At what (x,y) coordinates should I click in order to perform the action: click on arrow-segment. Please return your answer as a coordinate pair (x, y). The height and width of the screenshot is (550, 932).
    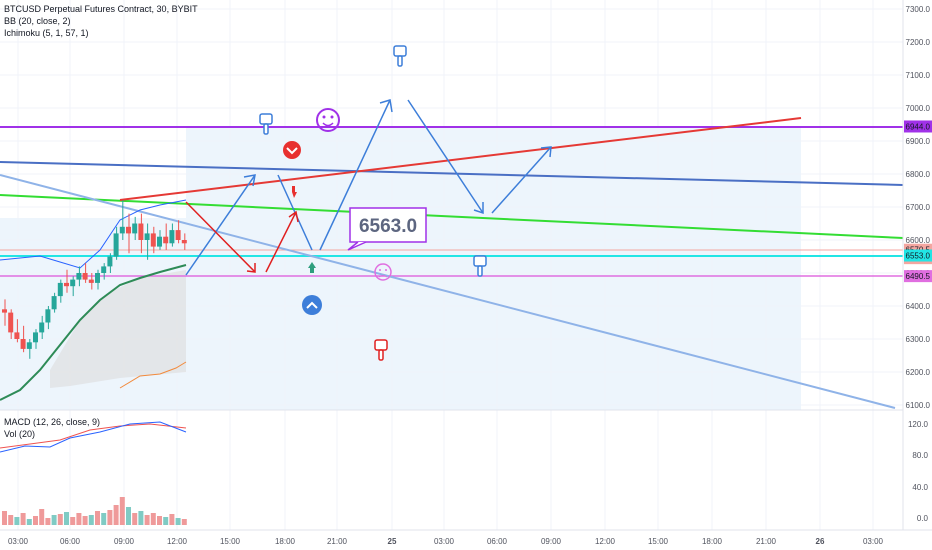
    Looking at the image, I should click on (445, 156).